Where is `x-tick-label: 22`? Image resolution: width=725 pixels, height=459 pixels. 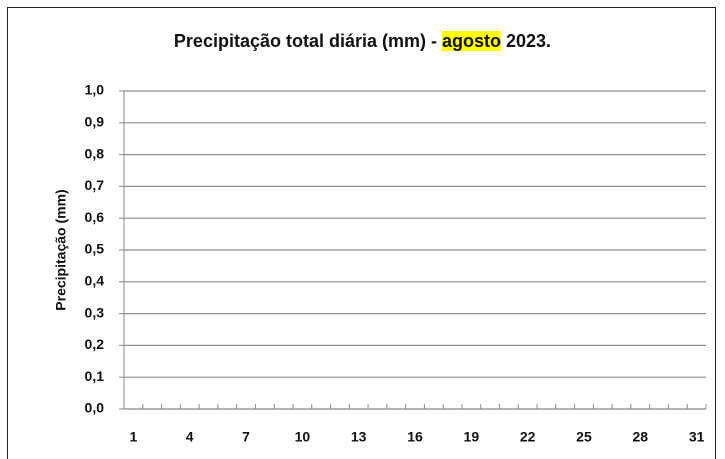 x-tick-label: 22 is located at coordinates (528, 437).